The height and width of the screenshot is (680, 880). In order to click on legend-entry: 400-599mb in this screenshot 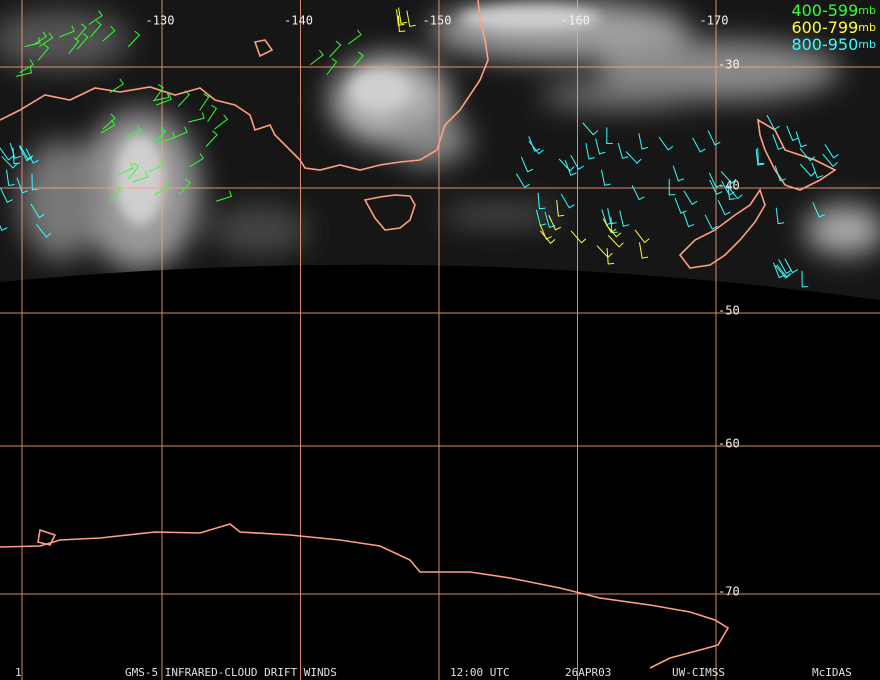, I will do `click(833, 10)`.